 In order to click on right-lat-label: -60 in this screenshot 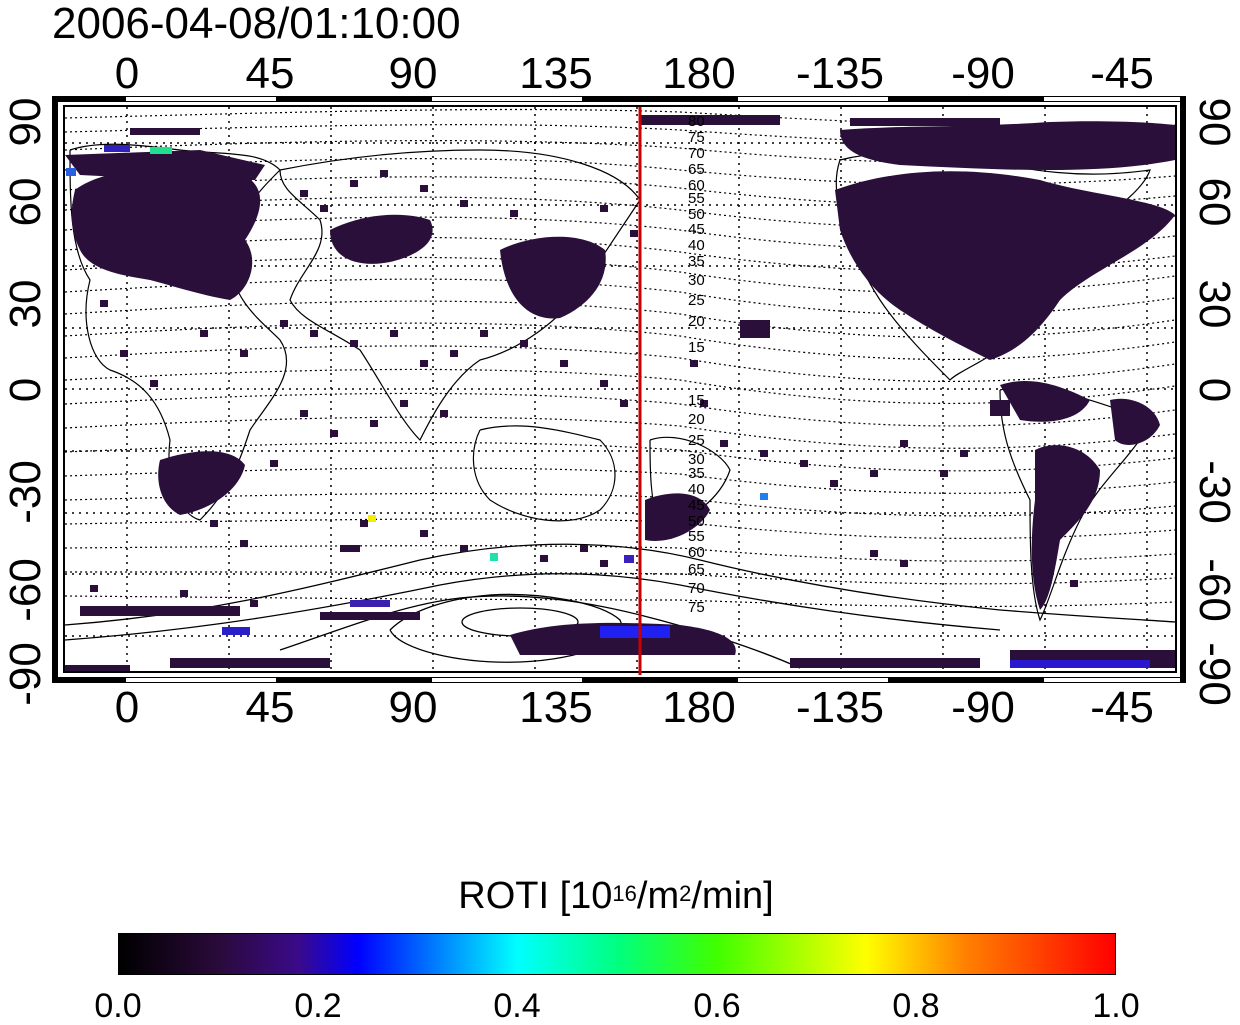, I will do `click(1214, 590)`.